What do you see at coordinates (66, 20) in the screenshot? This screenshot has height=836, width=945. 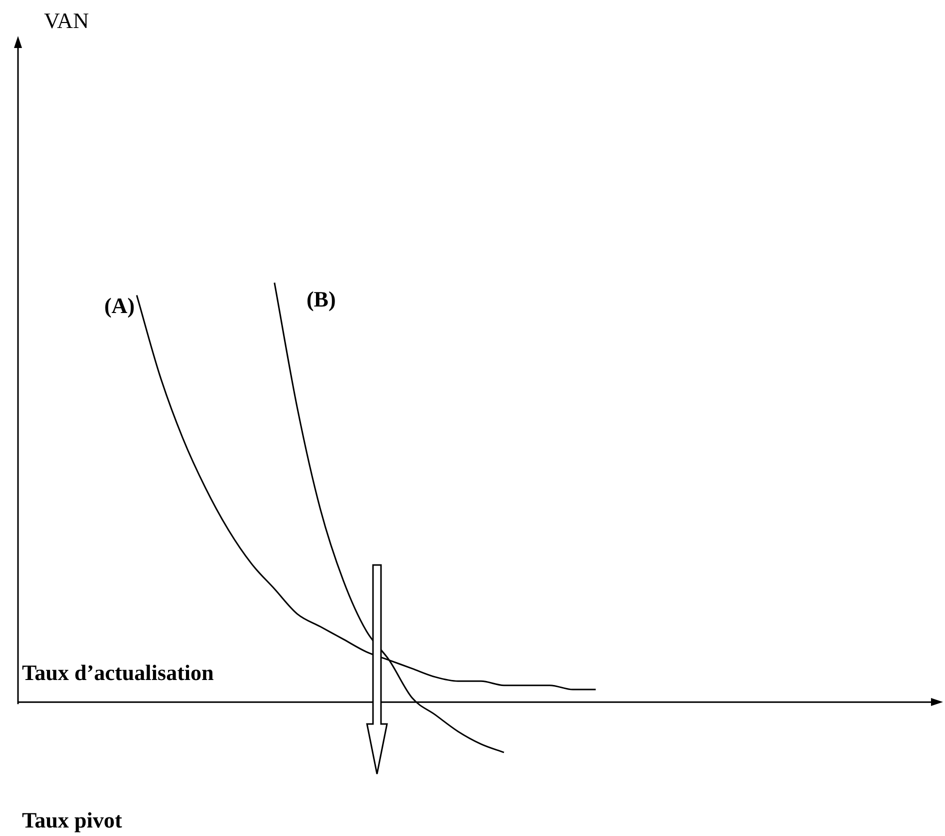 I see `text: VAN` at bounding box center [66, 20].